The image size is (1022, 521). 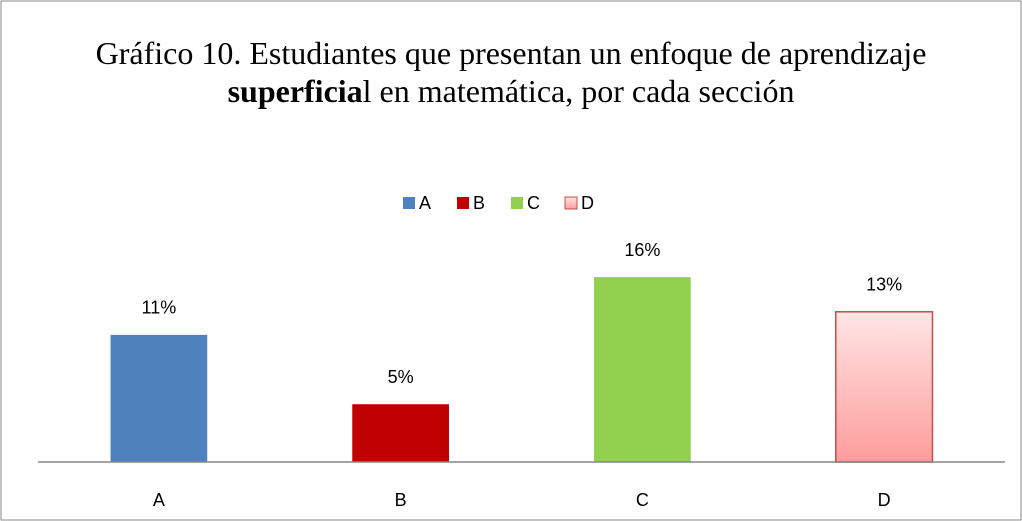 I want to click on value-label: 11%, so click(x=159, y=308).